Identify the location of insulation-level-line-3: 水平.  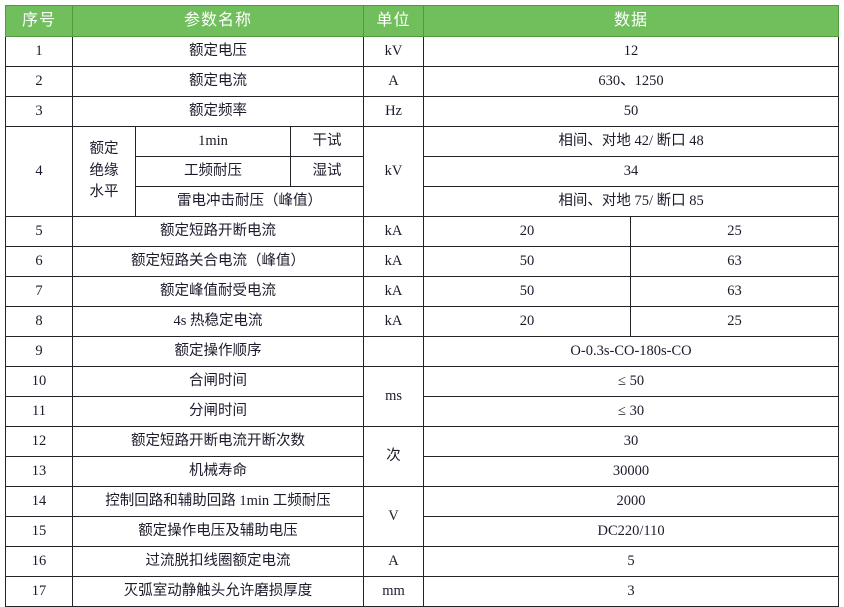
(104, 192).